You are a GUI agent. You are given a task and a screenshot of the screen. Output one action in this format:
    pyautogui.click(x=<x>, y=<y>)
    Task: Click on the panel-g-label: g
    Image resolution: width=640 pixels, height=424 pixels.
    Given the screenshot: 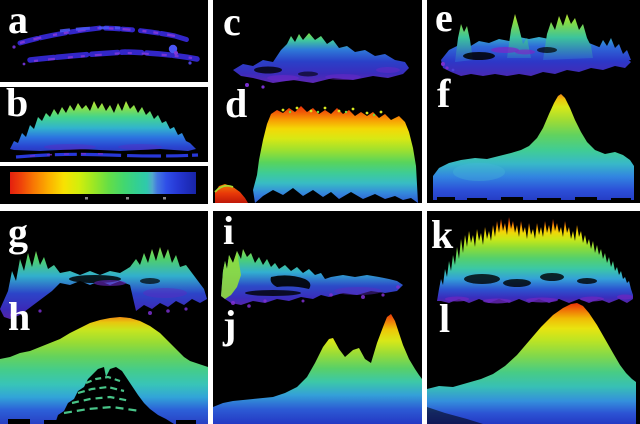 What is the action you would take?
    pyautogui.click(x=18, y=233)
    